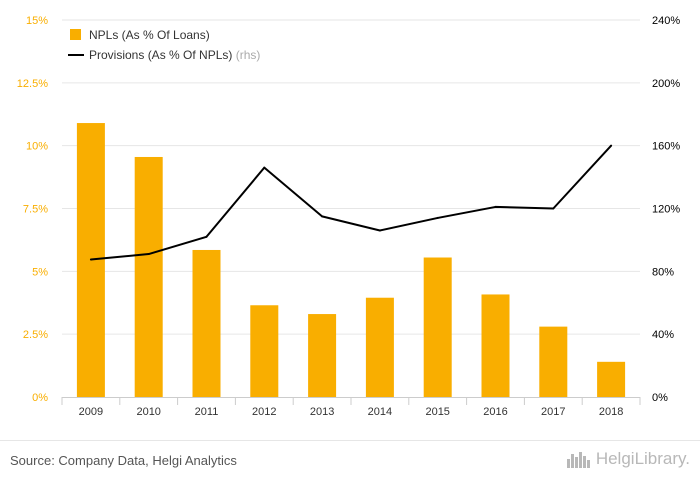 The width and height of the screenshot is (700, 484). Describe the element at coordinates (160, 55) in the screenshot. I see `legend-label-provisions-name: Provisions (As % Of NPLs)` at that location.